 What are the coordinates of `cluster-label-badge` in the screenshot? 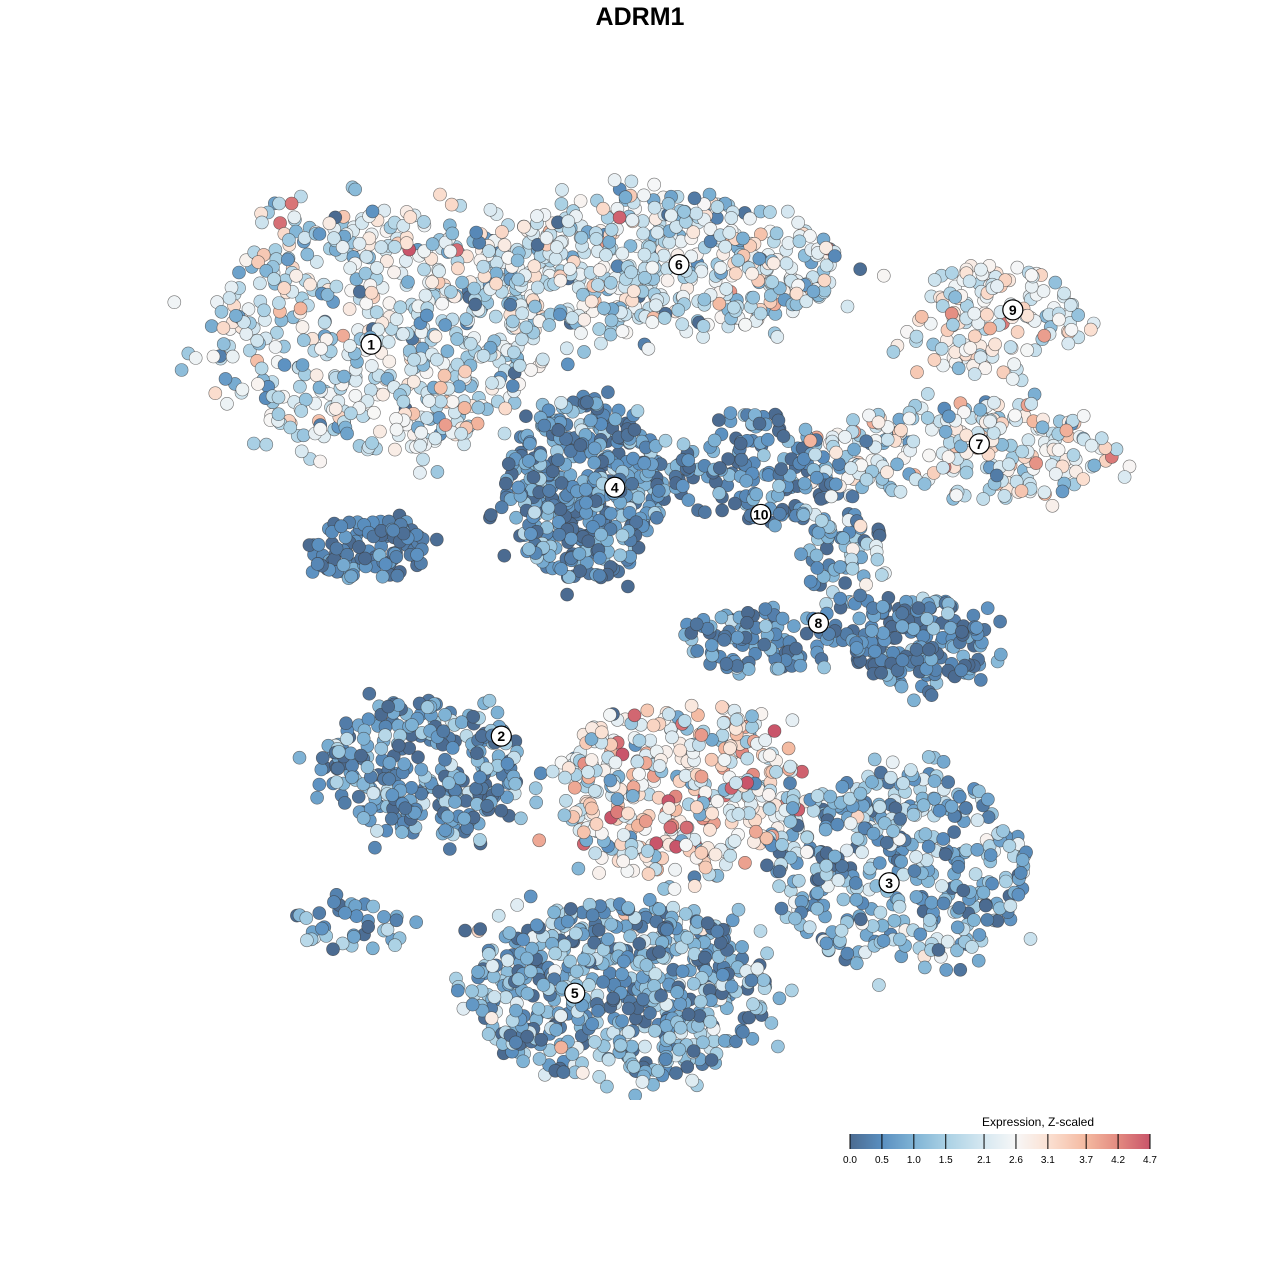 It's located at (679, 265).